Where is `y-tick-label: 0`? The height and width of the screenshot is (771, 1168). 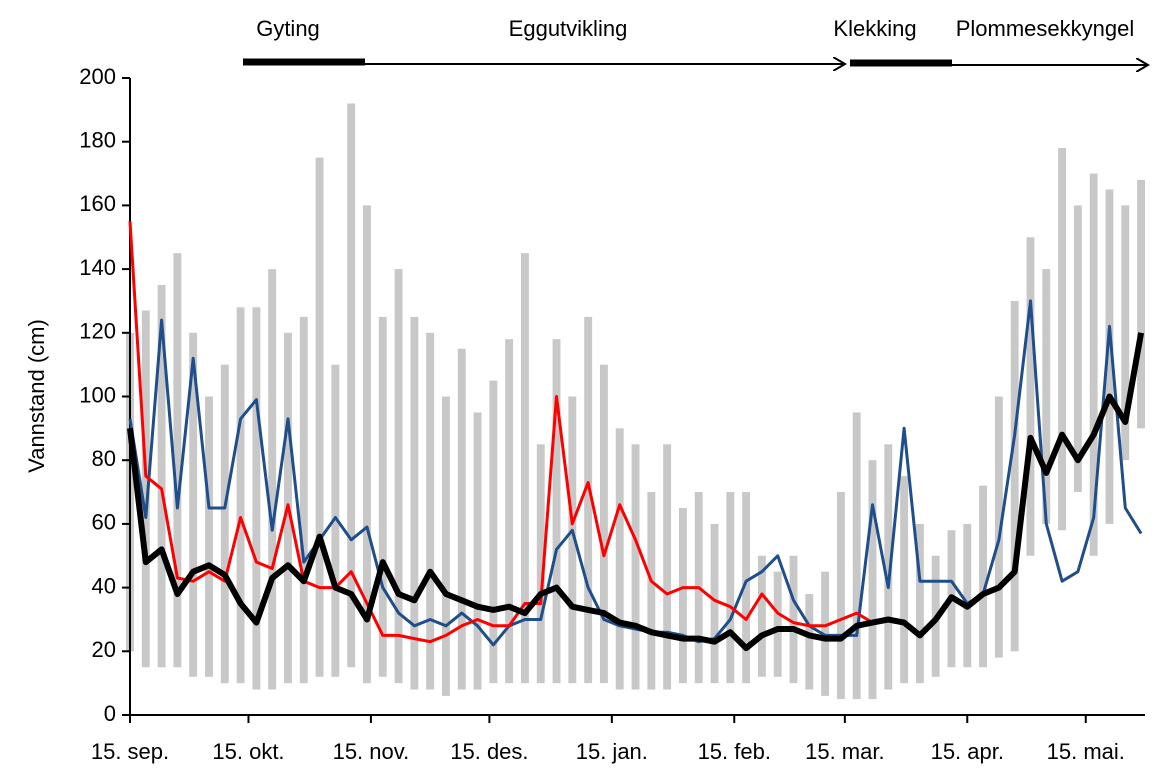
y-tick-label: 0 is located at coordinates (110, 713).